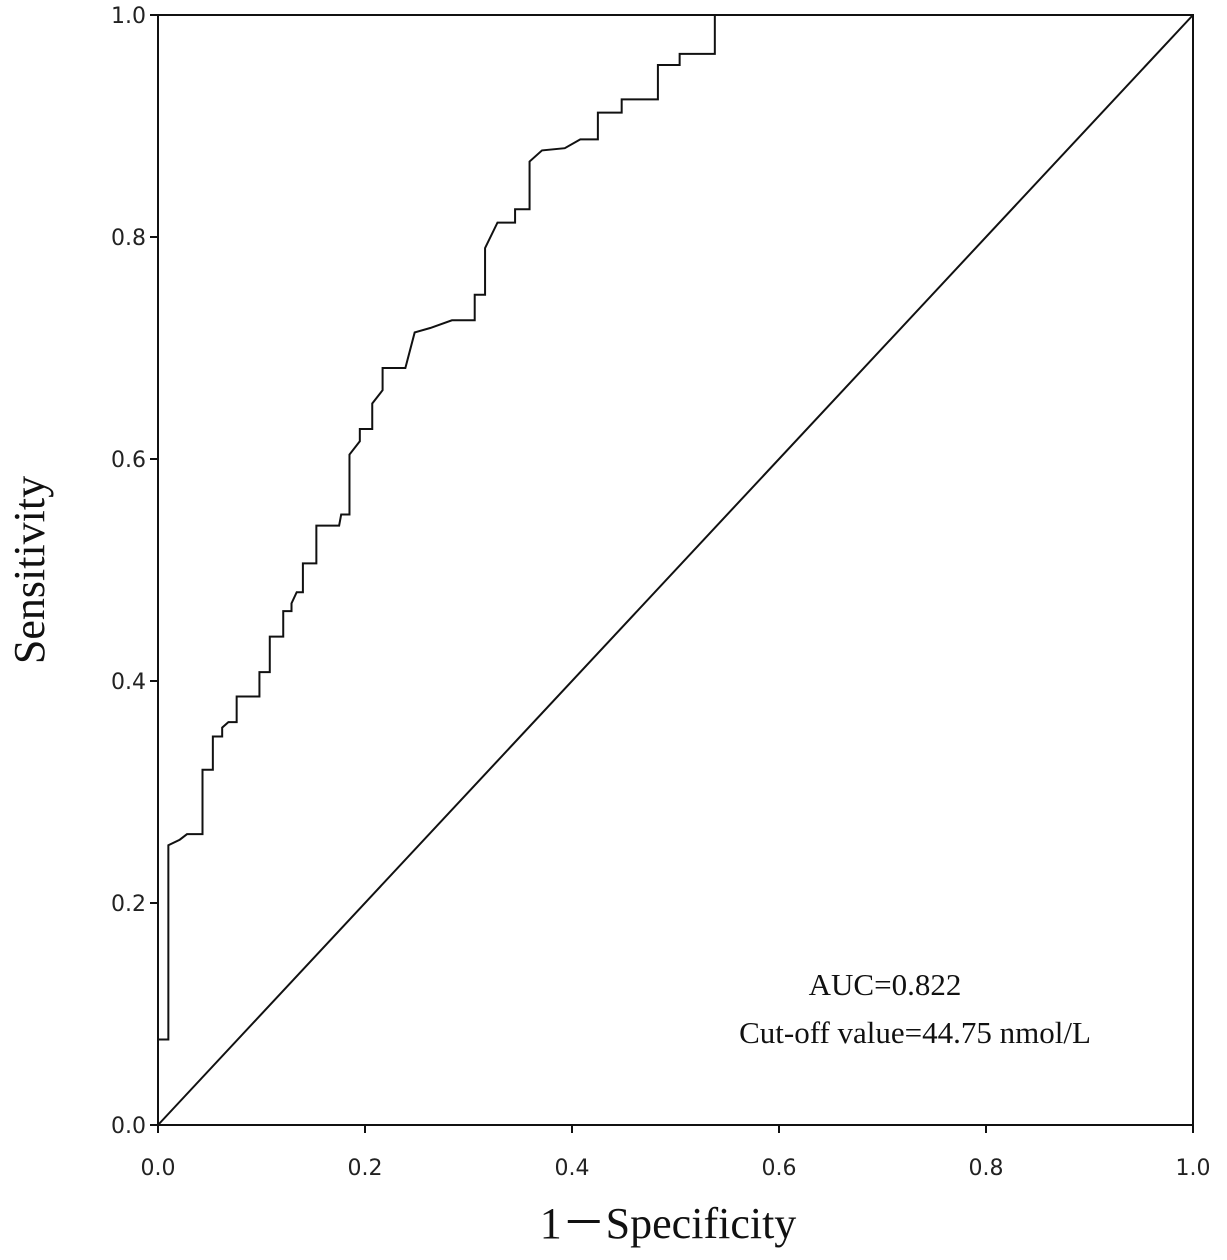 The width and height of the screenshot is (1227, 1260). What do you see at coordinates (158, 1168) in the screenshot?
I see `x-tick-label: 0.0` at bounding box center [158, 1168].